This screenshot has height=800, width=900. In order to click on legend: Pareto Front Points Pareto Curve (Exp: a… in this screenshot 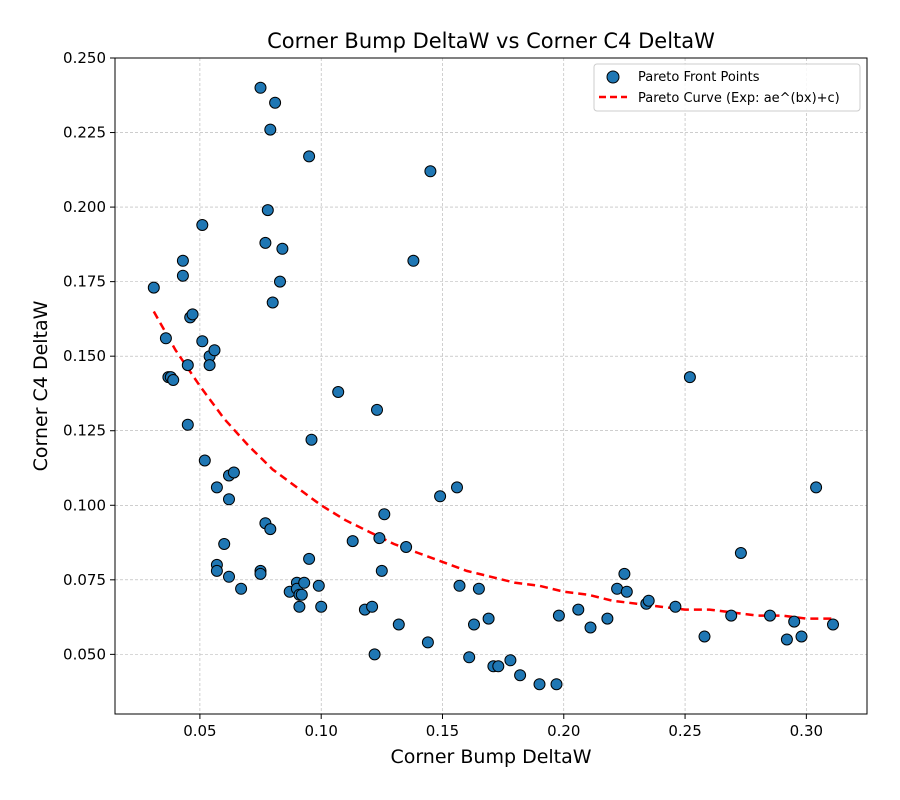, I will do `click(727, 87)`.